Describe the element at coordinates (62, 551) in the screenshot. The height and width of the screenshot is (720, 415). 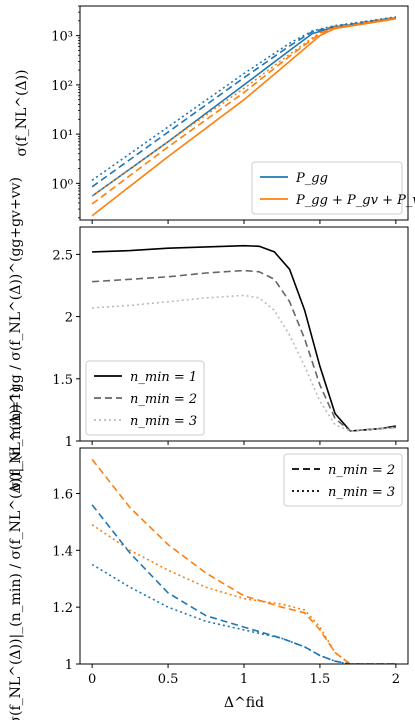
I see `y-tick-label: 1.4` at that location.